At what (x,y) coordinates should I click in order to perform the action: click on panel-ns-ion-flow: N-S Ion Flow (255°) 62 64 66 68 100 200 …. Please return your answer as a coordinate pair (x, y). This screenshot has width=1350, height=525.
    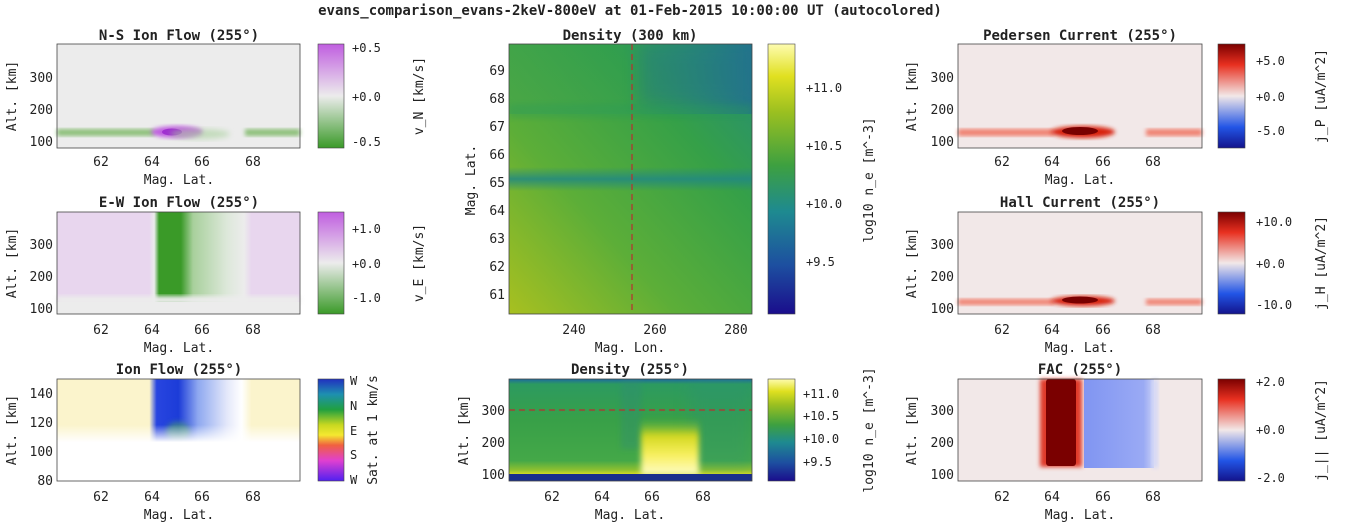
    Looking at the image, I should click on (216, 108).